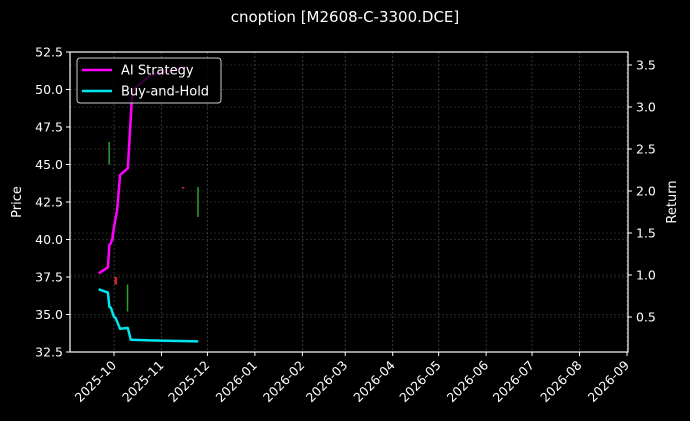  What do you see at coordinates (646, 65) in the screenshot?
I see `svg-text: 3.5` at bounding box center [646, 65].